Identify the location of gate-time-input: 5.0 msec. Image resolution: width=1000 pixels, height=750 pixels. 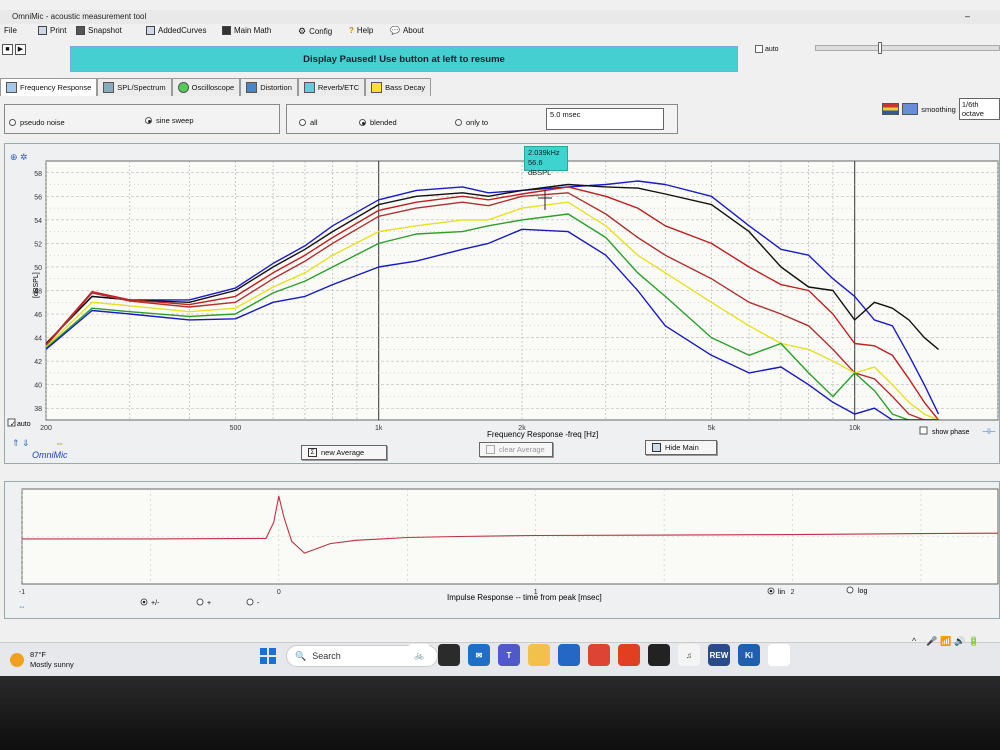
(605, 119).